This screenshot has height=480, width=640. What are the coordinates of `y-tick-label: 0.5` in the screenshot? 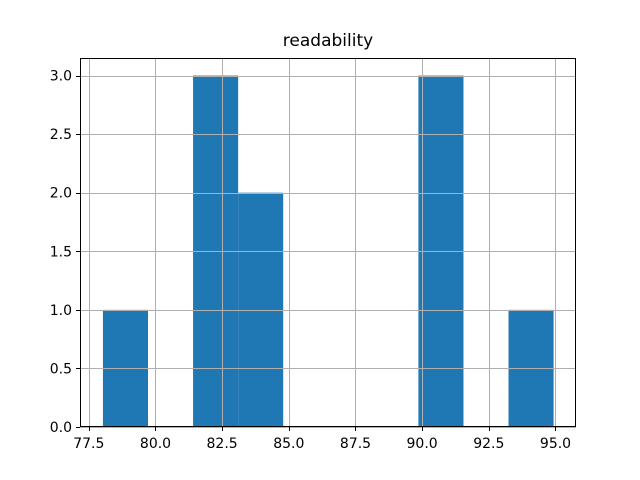 It's located at (61, 369).